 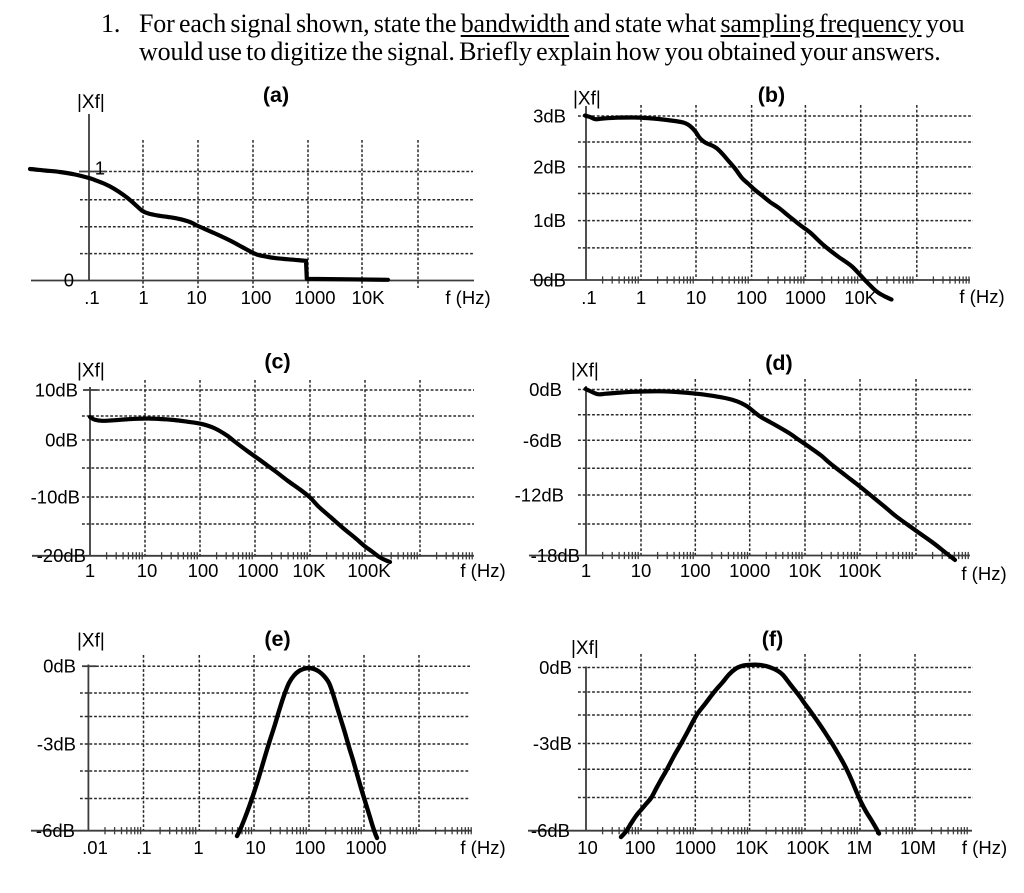 What do you see at coordinates (549, 116) in the screenshot?
I see `svg-text: 3dB` at bounding box center [549, 116].